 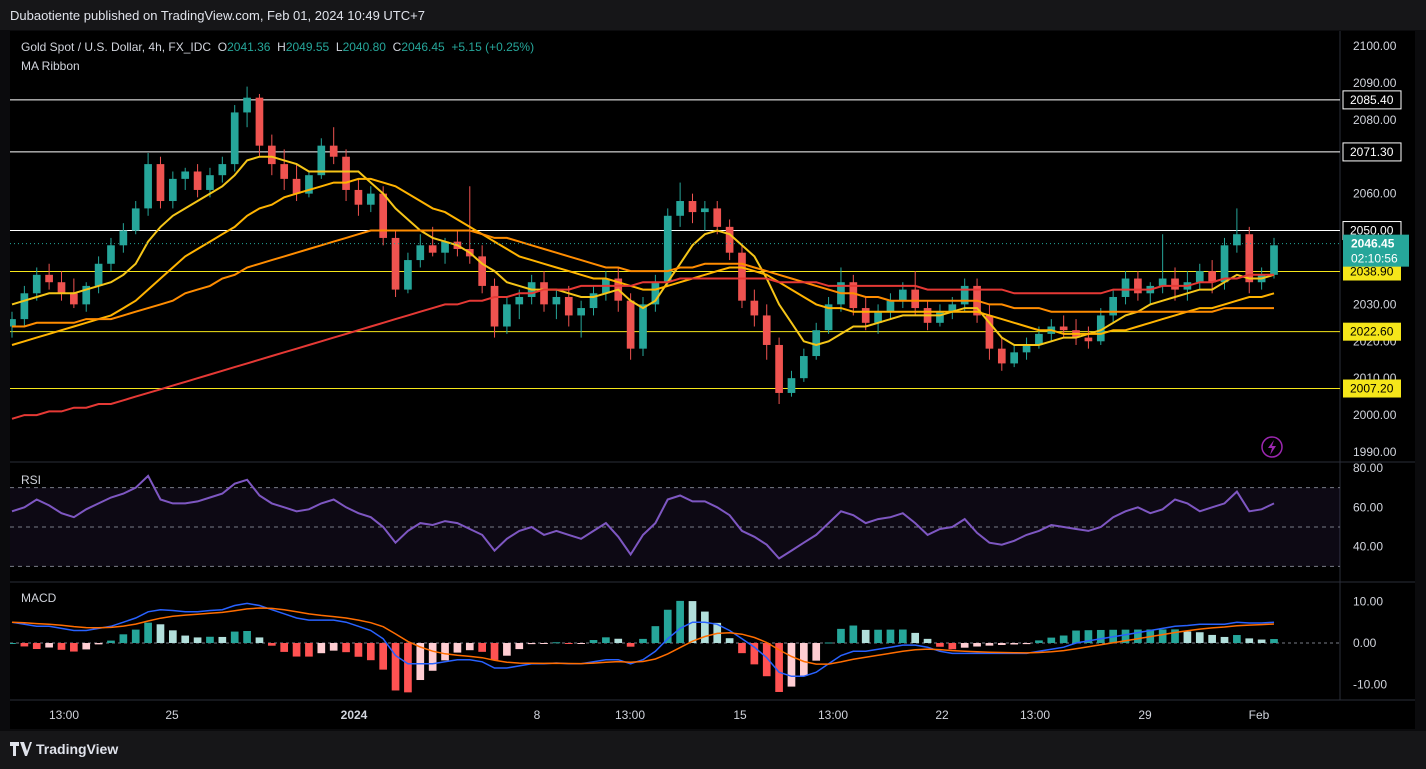 What do you see at coordinates (77, 749) in the screenshot?
I see `tradingview-brand: TradingView` at bounding box center [77, 749].